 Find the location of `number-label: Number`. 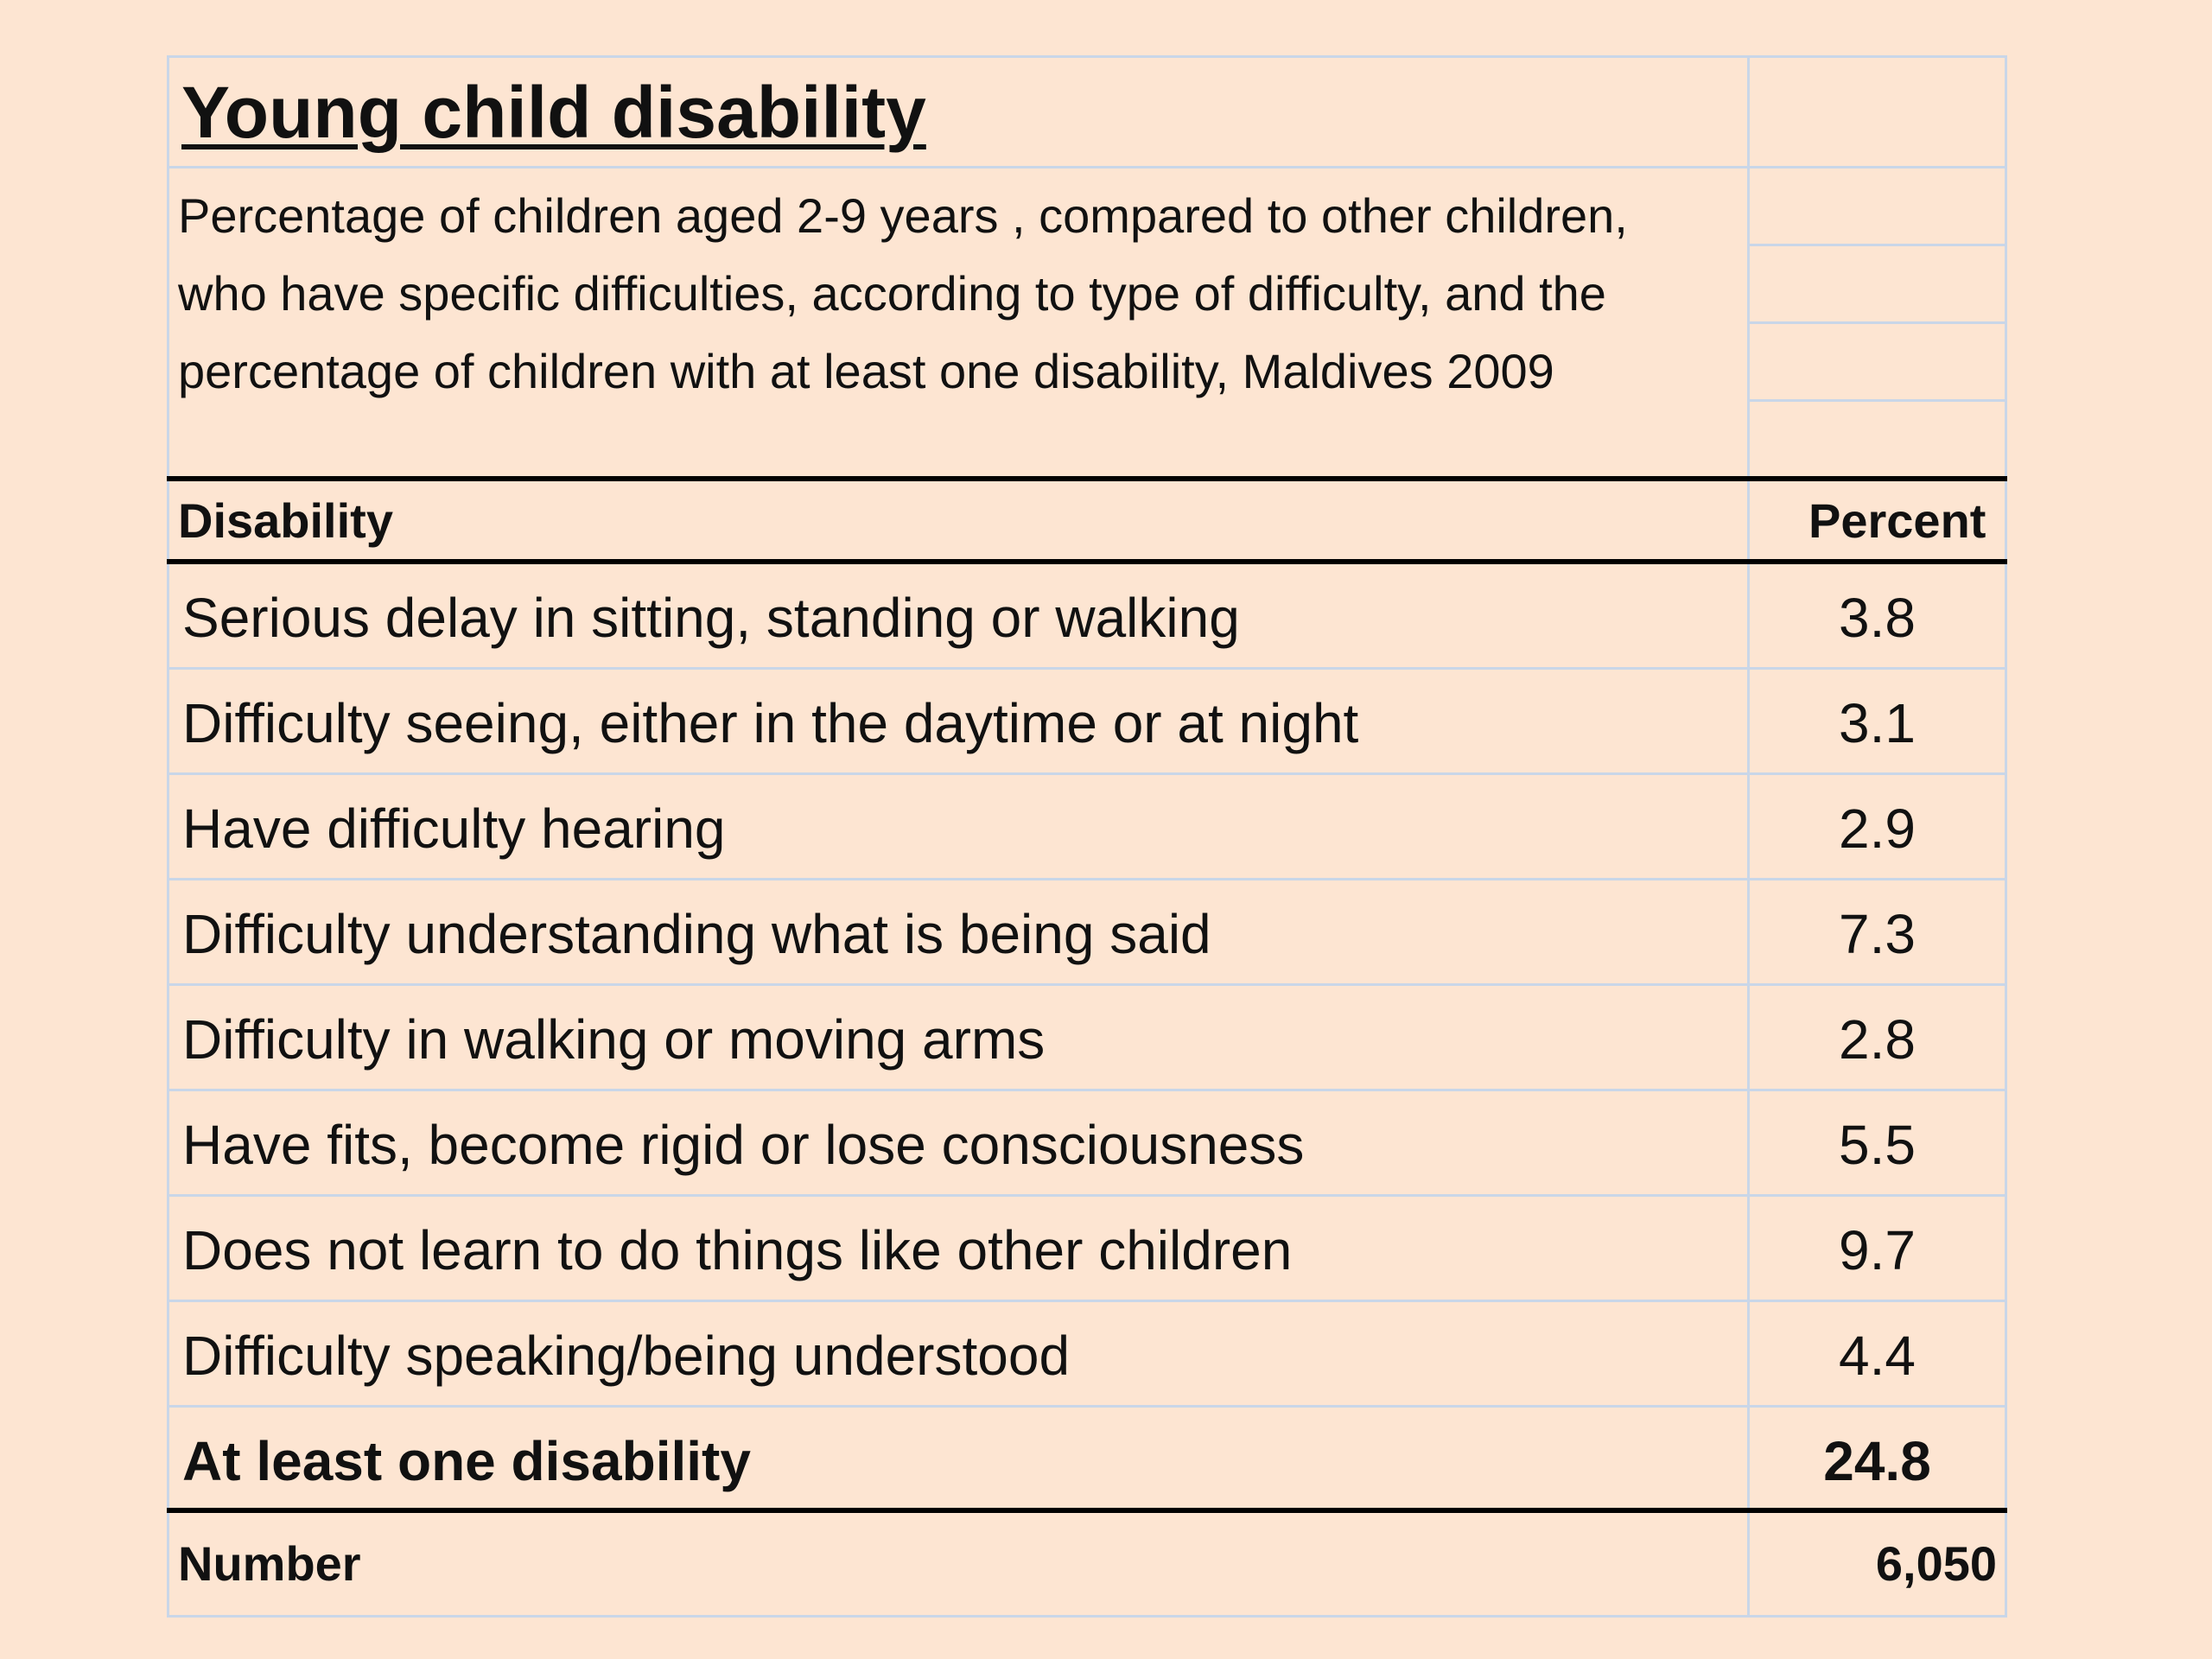

number-label: Number is located at coordinates (269, 1563).